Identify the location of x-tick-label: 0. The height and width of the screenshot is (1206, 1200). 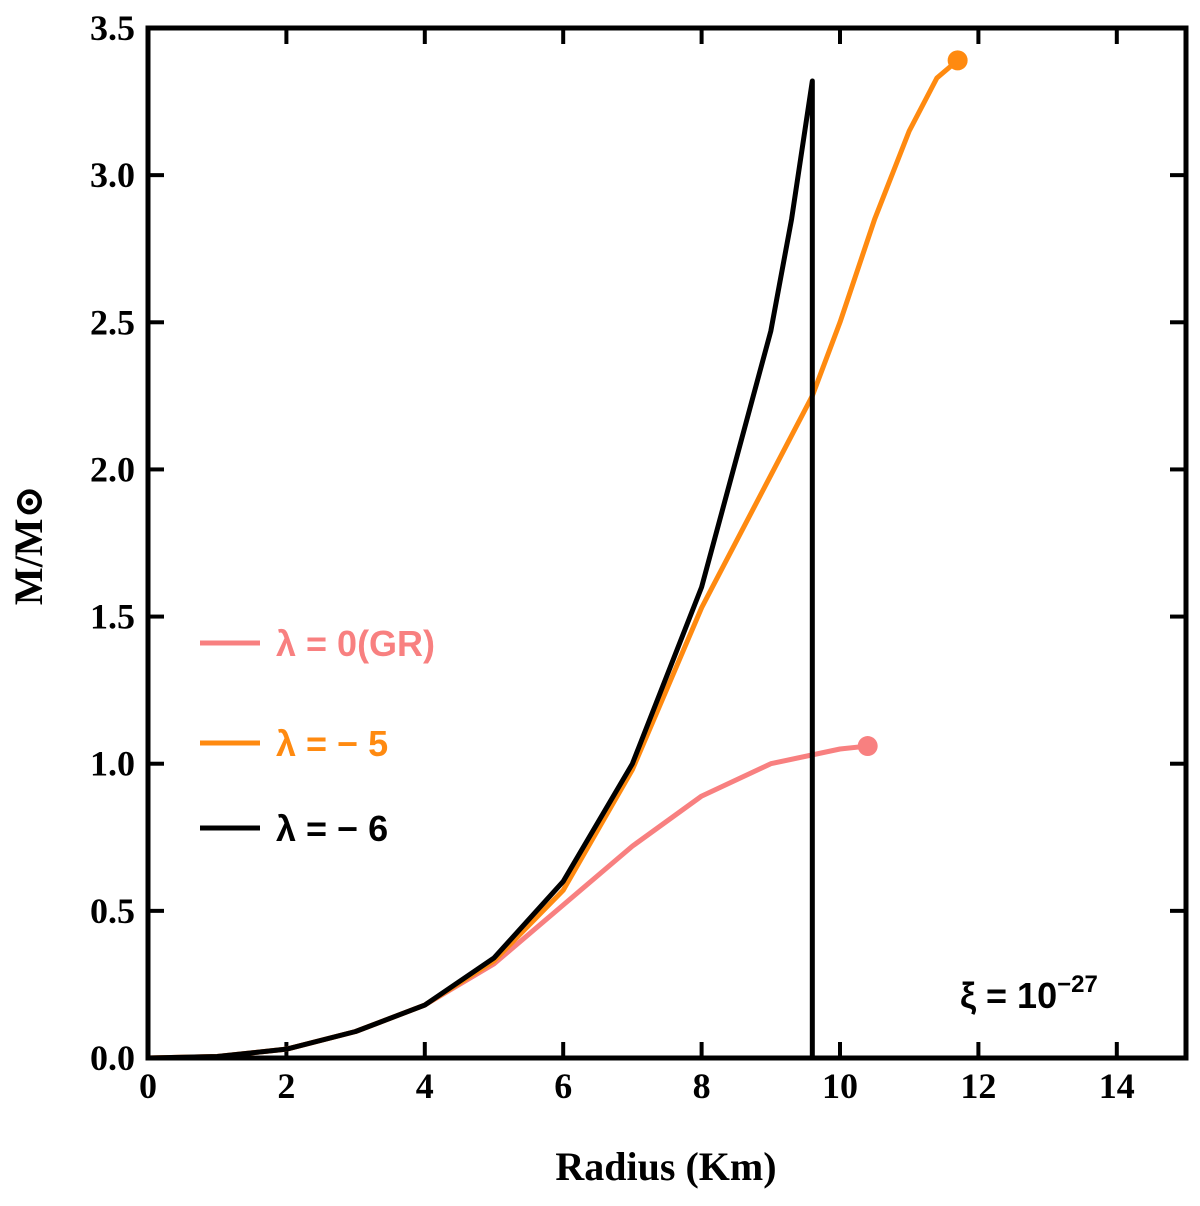
(148, 1086).